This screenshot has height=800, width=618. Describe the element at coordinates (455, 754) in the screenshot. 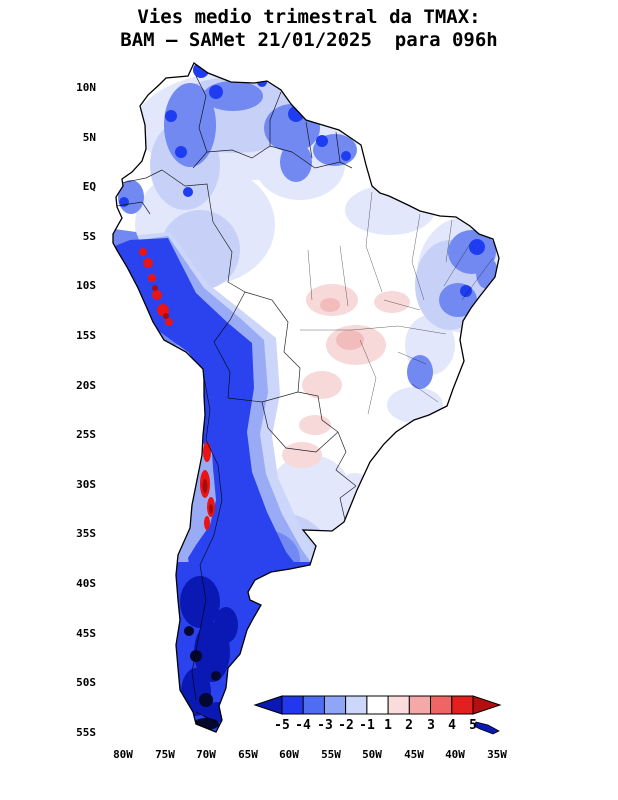

I see `lon-tick-label: 40W` at that location.